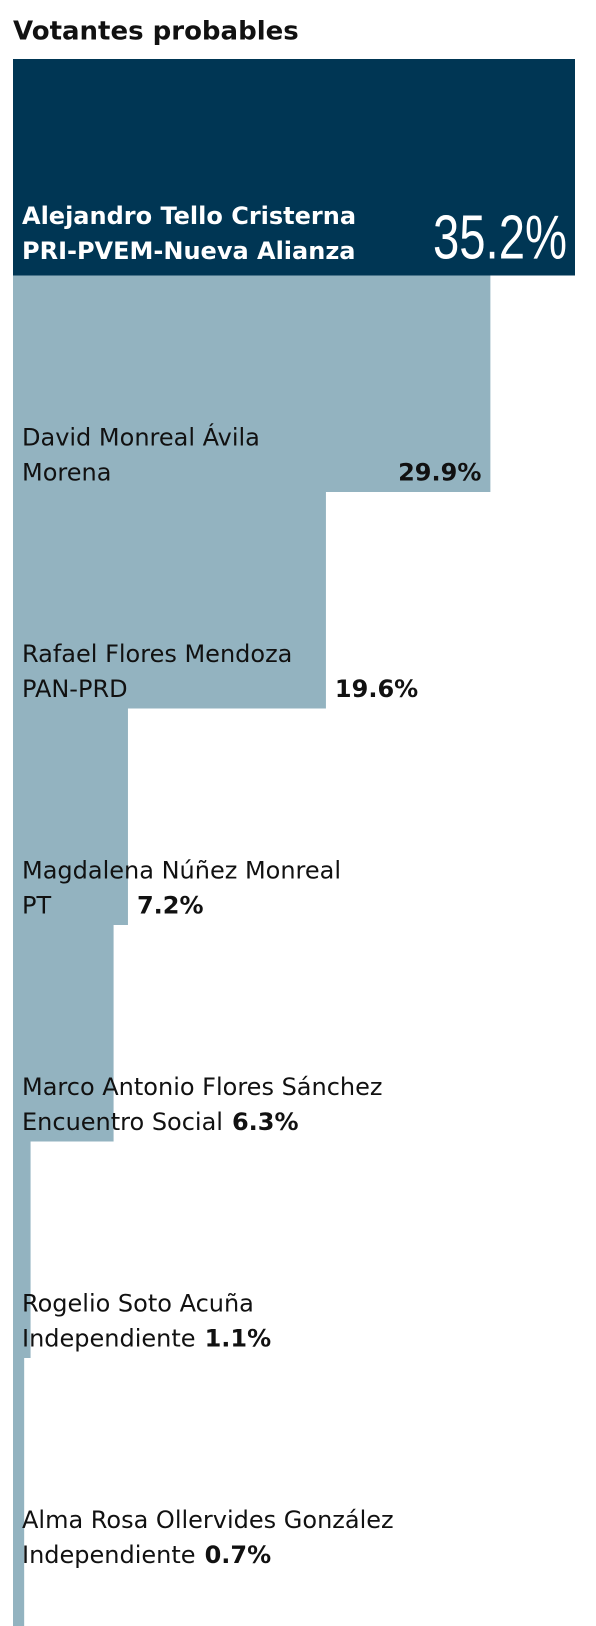 The height and width of the screenshot is (1626, 596). I want to click on value-label: 1.1%, so click(238, 1339).